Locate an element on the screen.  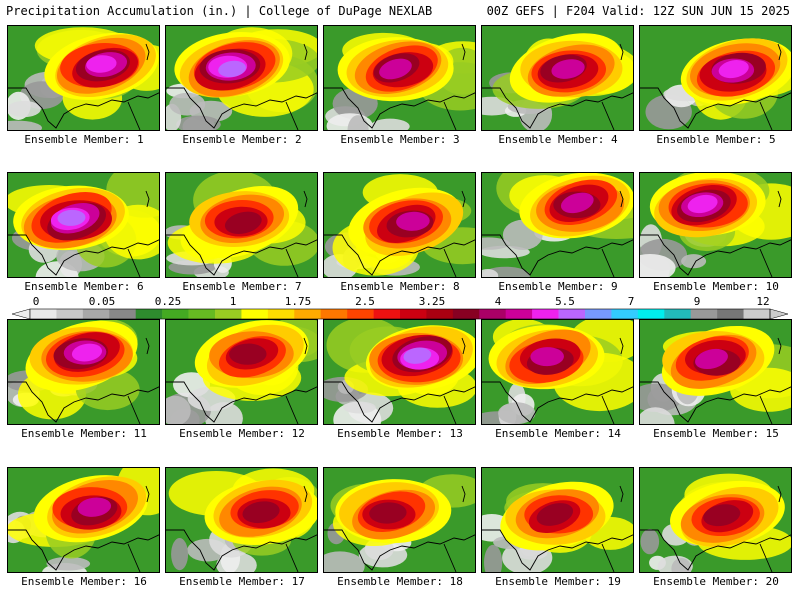
ensemble-member-label: Ensemble Member: 7 is located at coordinates (242, 286).